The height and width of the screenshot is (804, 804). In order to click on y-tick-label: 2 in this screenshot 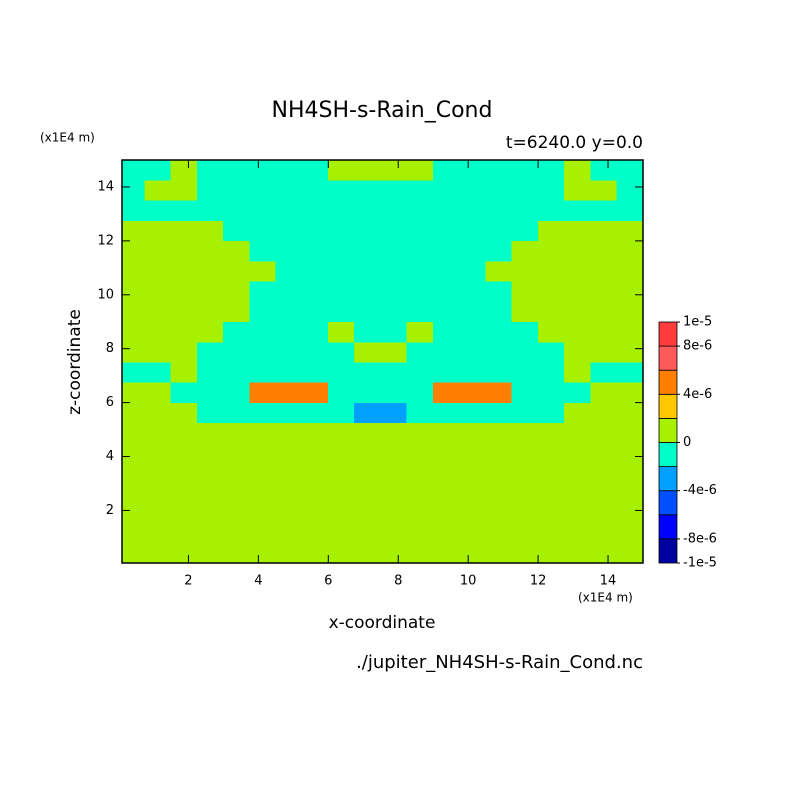, I will do `click(110, 510)`.